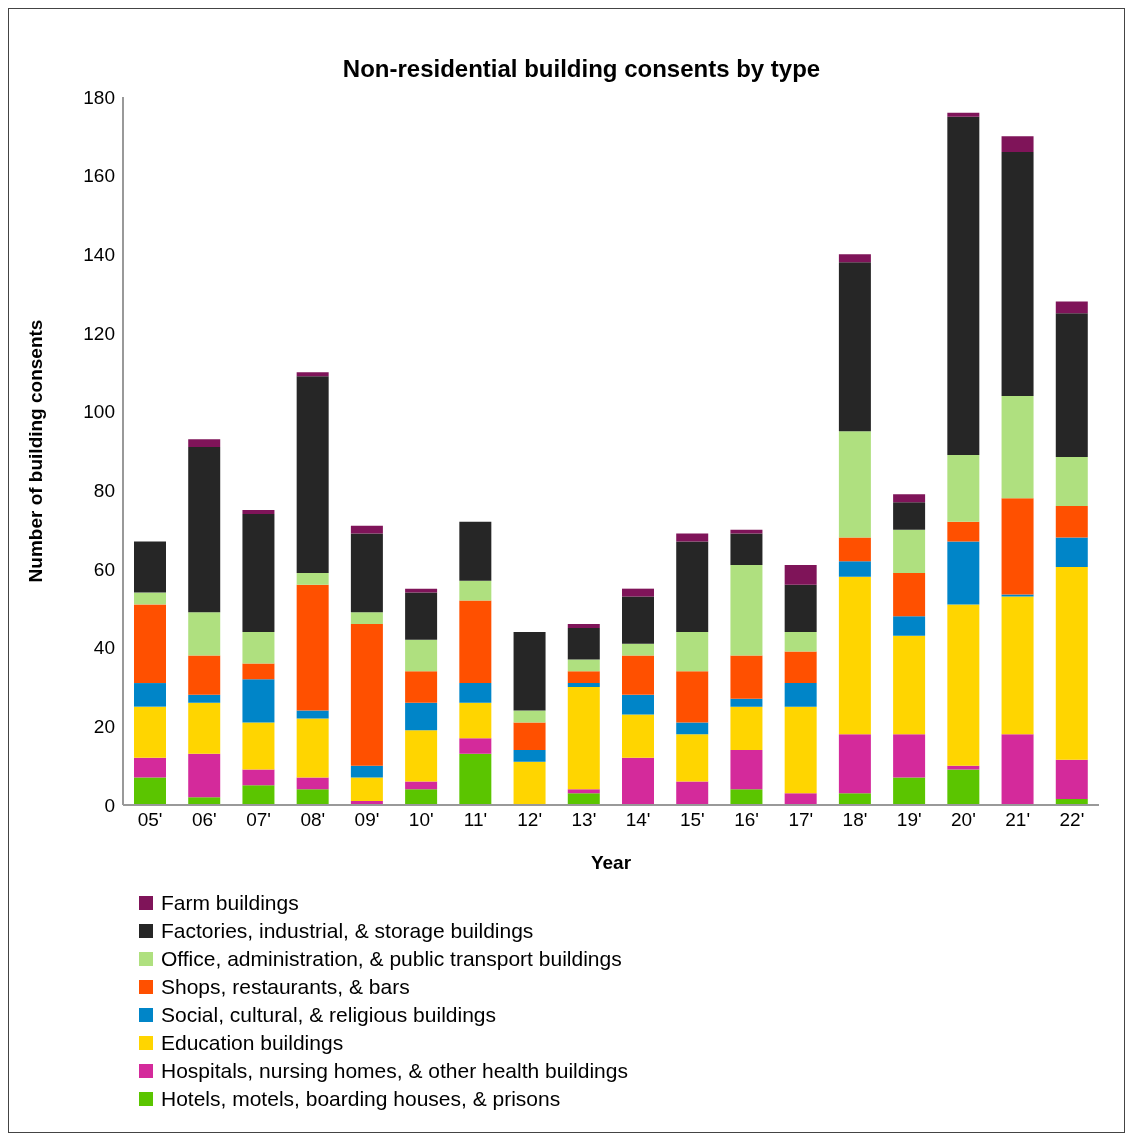  I want to click on x-tick-label: 16', so click(746, 820).